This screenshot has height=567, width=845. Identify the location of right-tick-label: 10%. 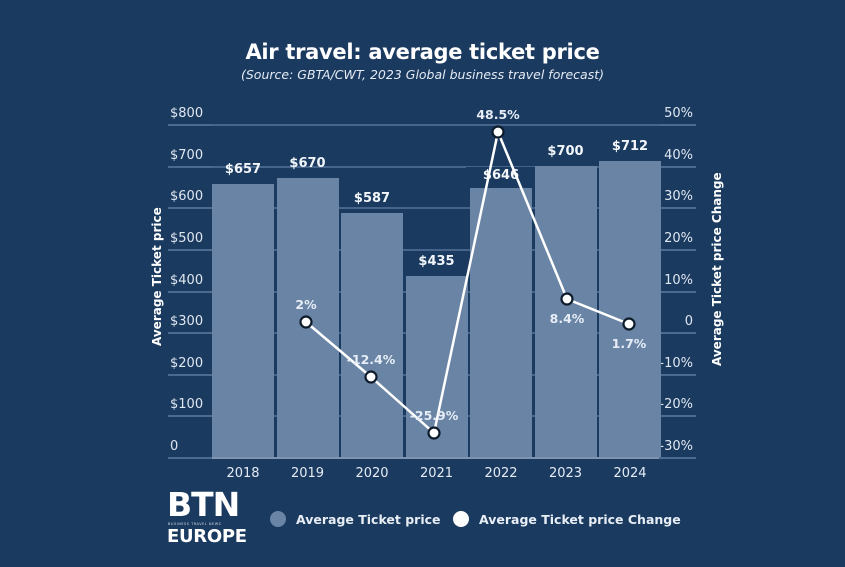
(678, 280).